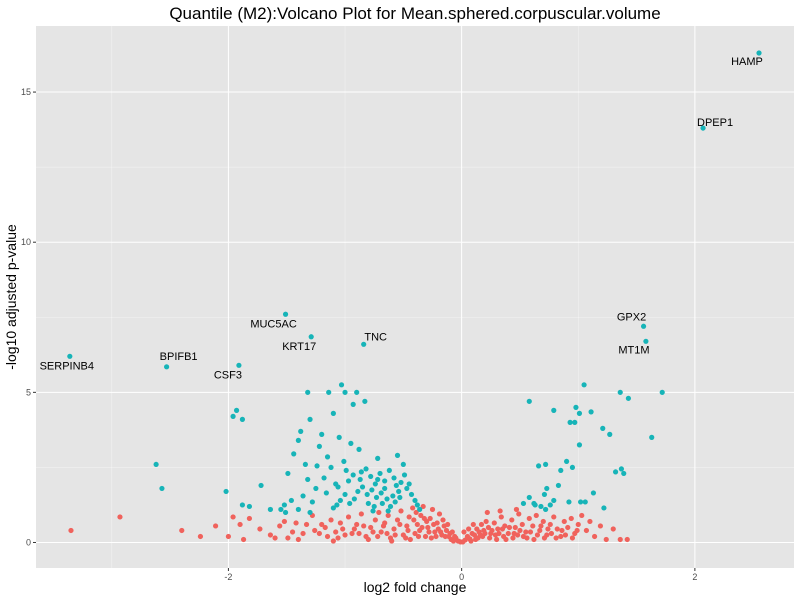 This screenshot has width=800, height=600. Describe the element at coordinates (415, 587) in the screenshot. I see `x-axis-title: log2 fold change` at that location.